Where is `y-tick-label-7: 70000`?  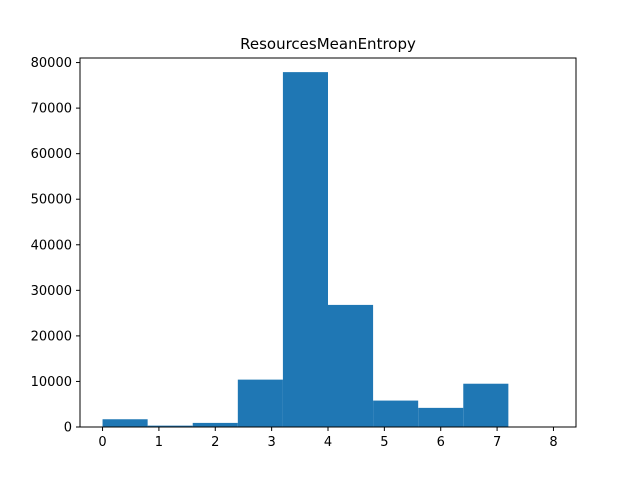 y-tick-label-7: 70000 is located at coordinates (51, 109).